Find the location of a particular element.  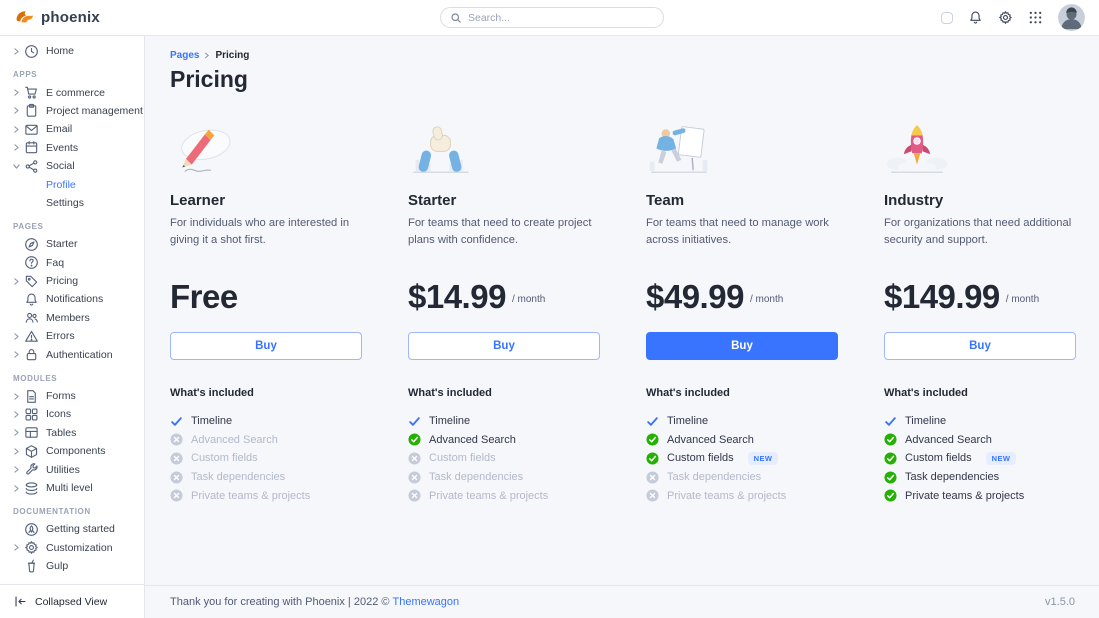

sidebar-item-authentication: Authentication is located at coordinates (78, 354).